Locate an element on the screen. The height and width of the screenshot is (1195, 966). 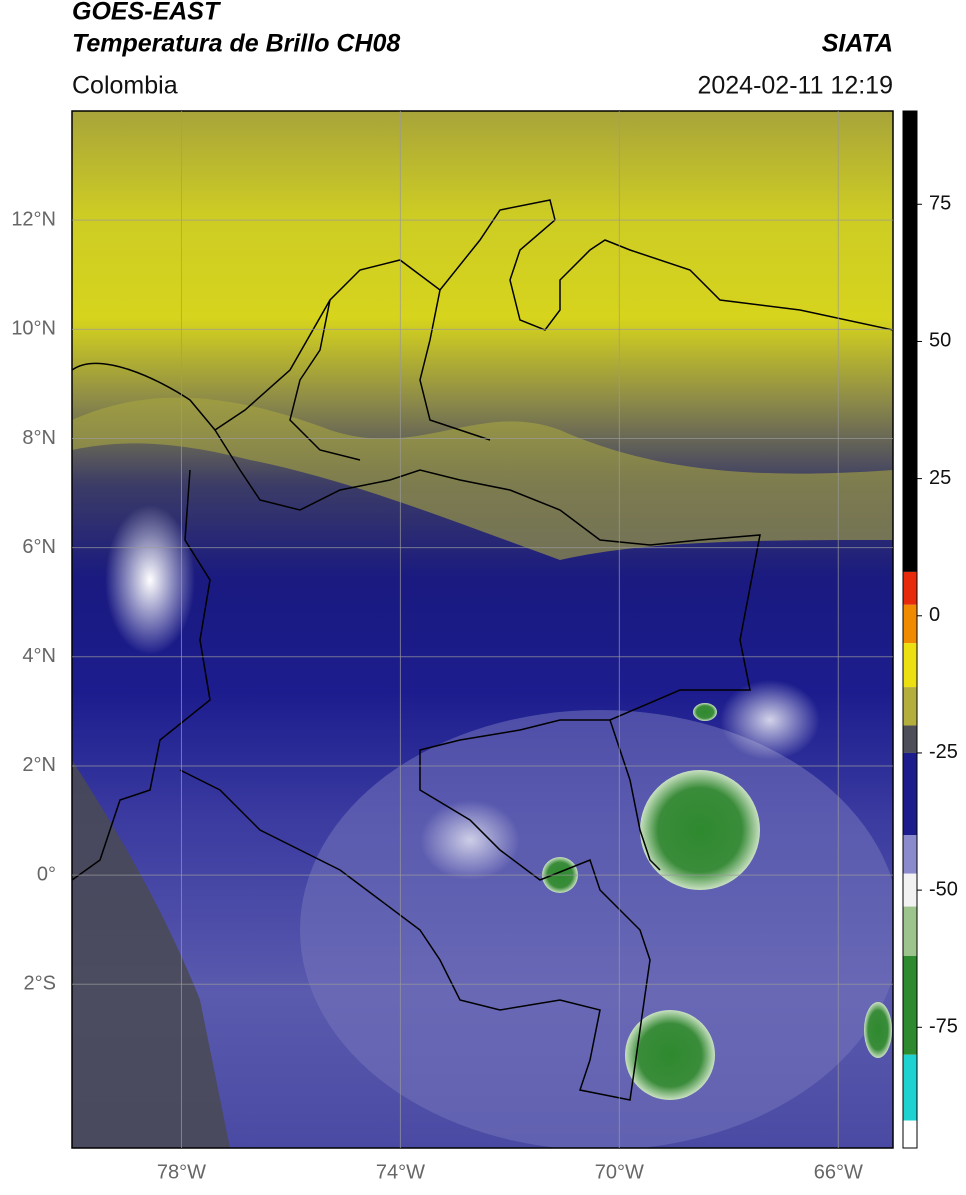
x-tick-label: 78°W is located at coordinates (181, 1172).